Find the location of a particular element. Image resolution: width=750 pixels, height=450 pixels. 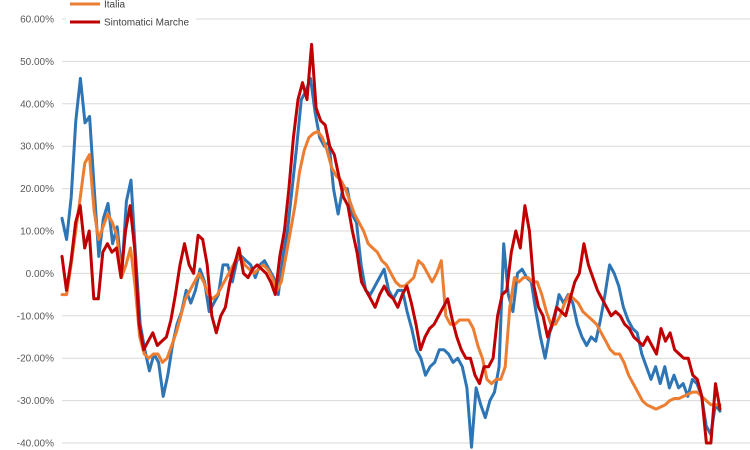

legend: Italia Sintomatici Marche is located at coordinates (131, 15).